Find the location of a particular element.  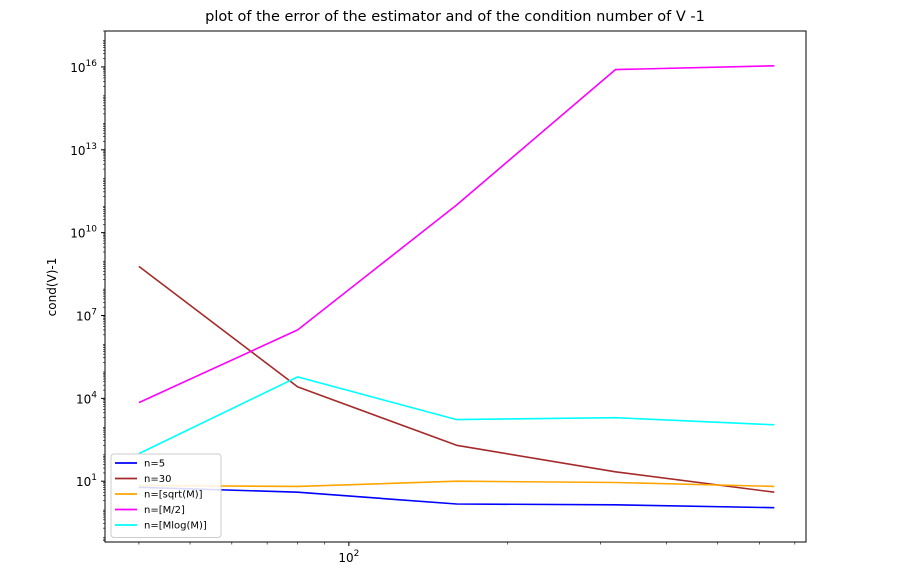

x-tick-label: 102 is located at coordinates (348, 557).